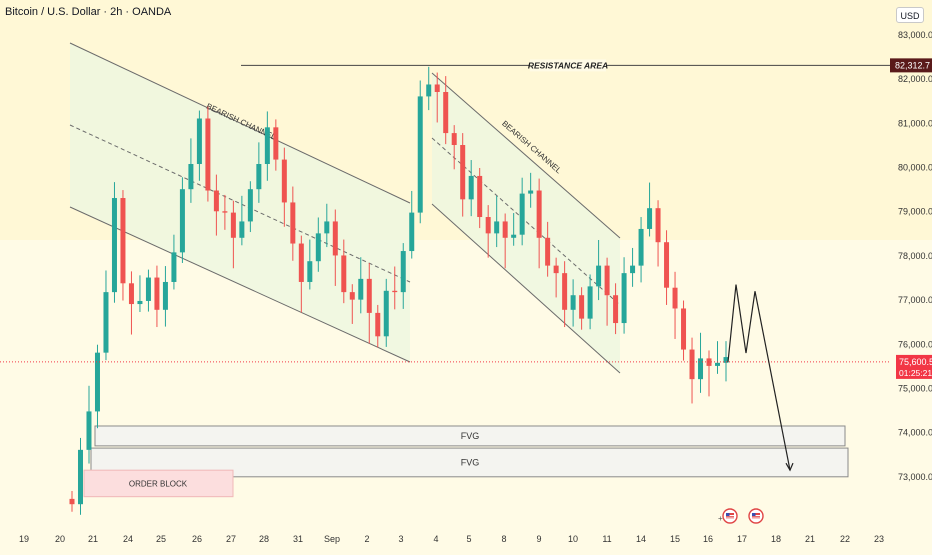 The image size is (932, 555). What do you see at coordinates (915, 433) in the screenshot?
I see `y-tick-label: 74,000.0` at bounding box center [915, 433].